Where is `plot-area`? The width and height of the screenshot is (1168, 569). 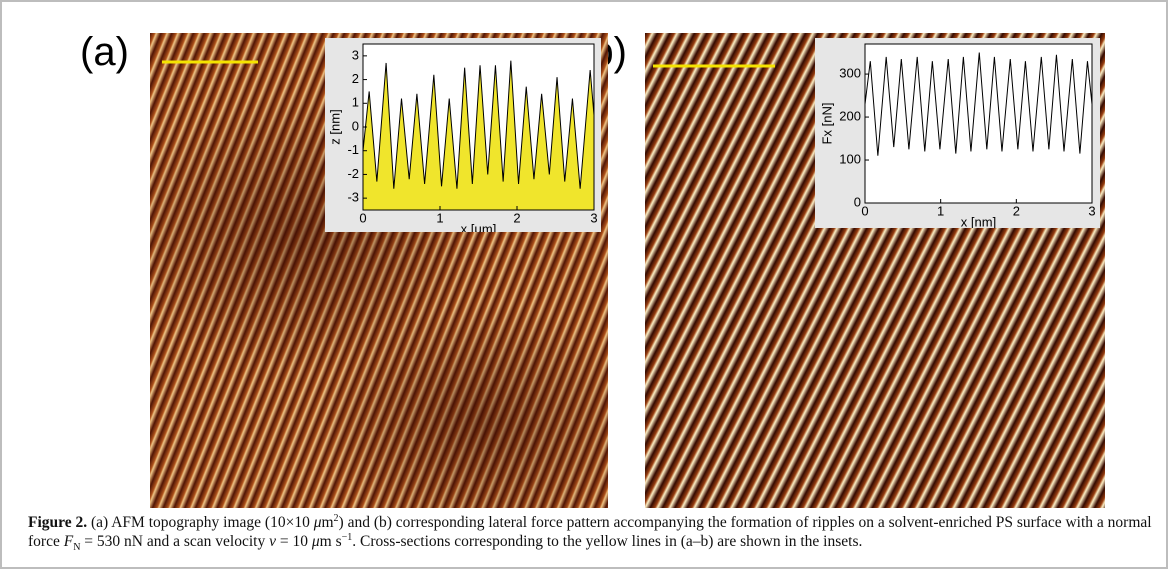 plot-area is located at coordinates (978, 123).